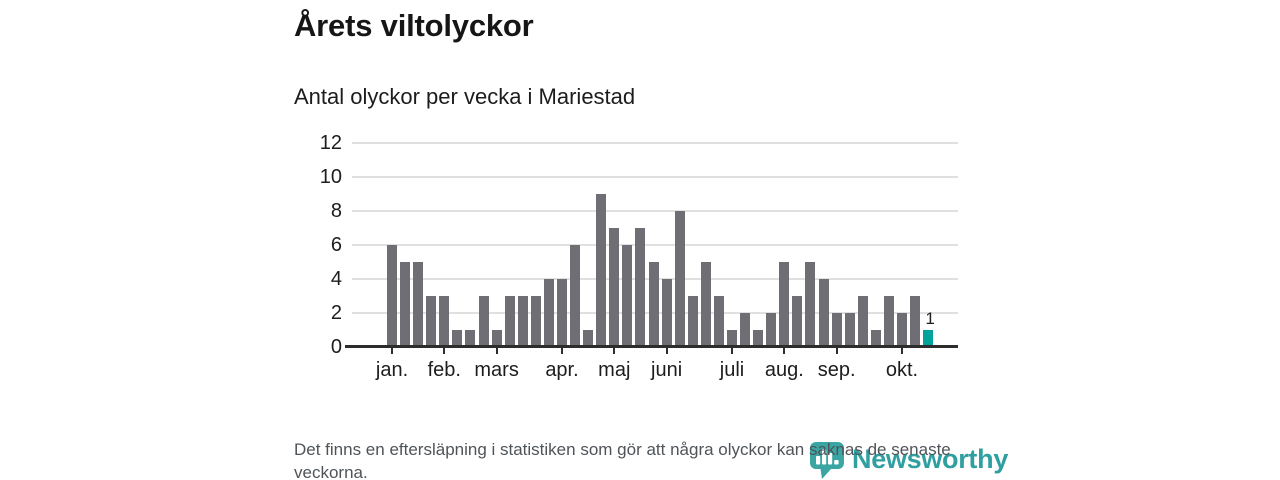 Image resolution: width=1280 pixels, height=480 pixels. What do you see at coordinates (496, 370) in the screenshot?
I see `x-tick-label: mars` at bounding box center [496, 370].